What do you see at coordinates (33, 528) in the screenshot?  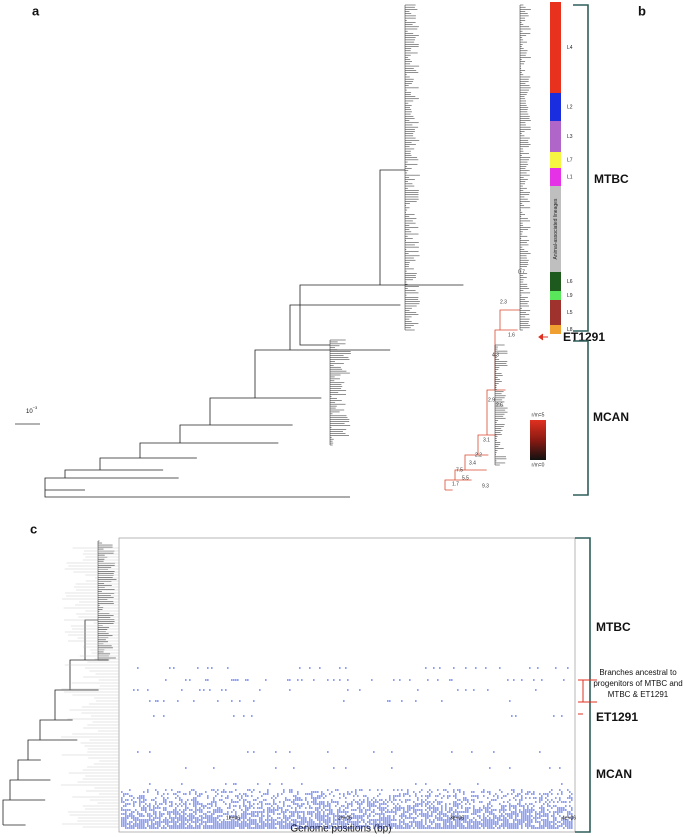 I see `panel-label: c` at bounding box center [33, 528].